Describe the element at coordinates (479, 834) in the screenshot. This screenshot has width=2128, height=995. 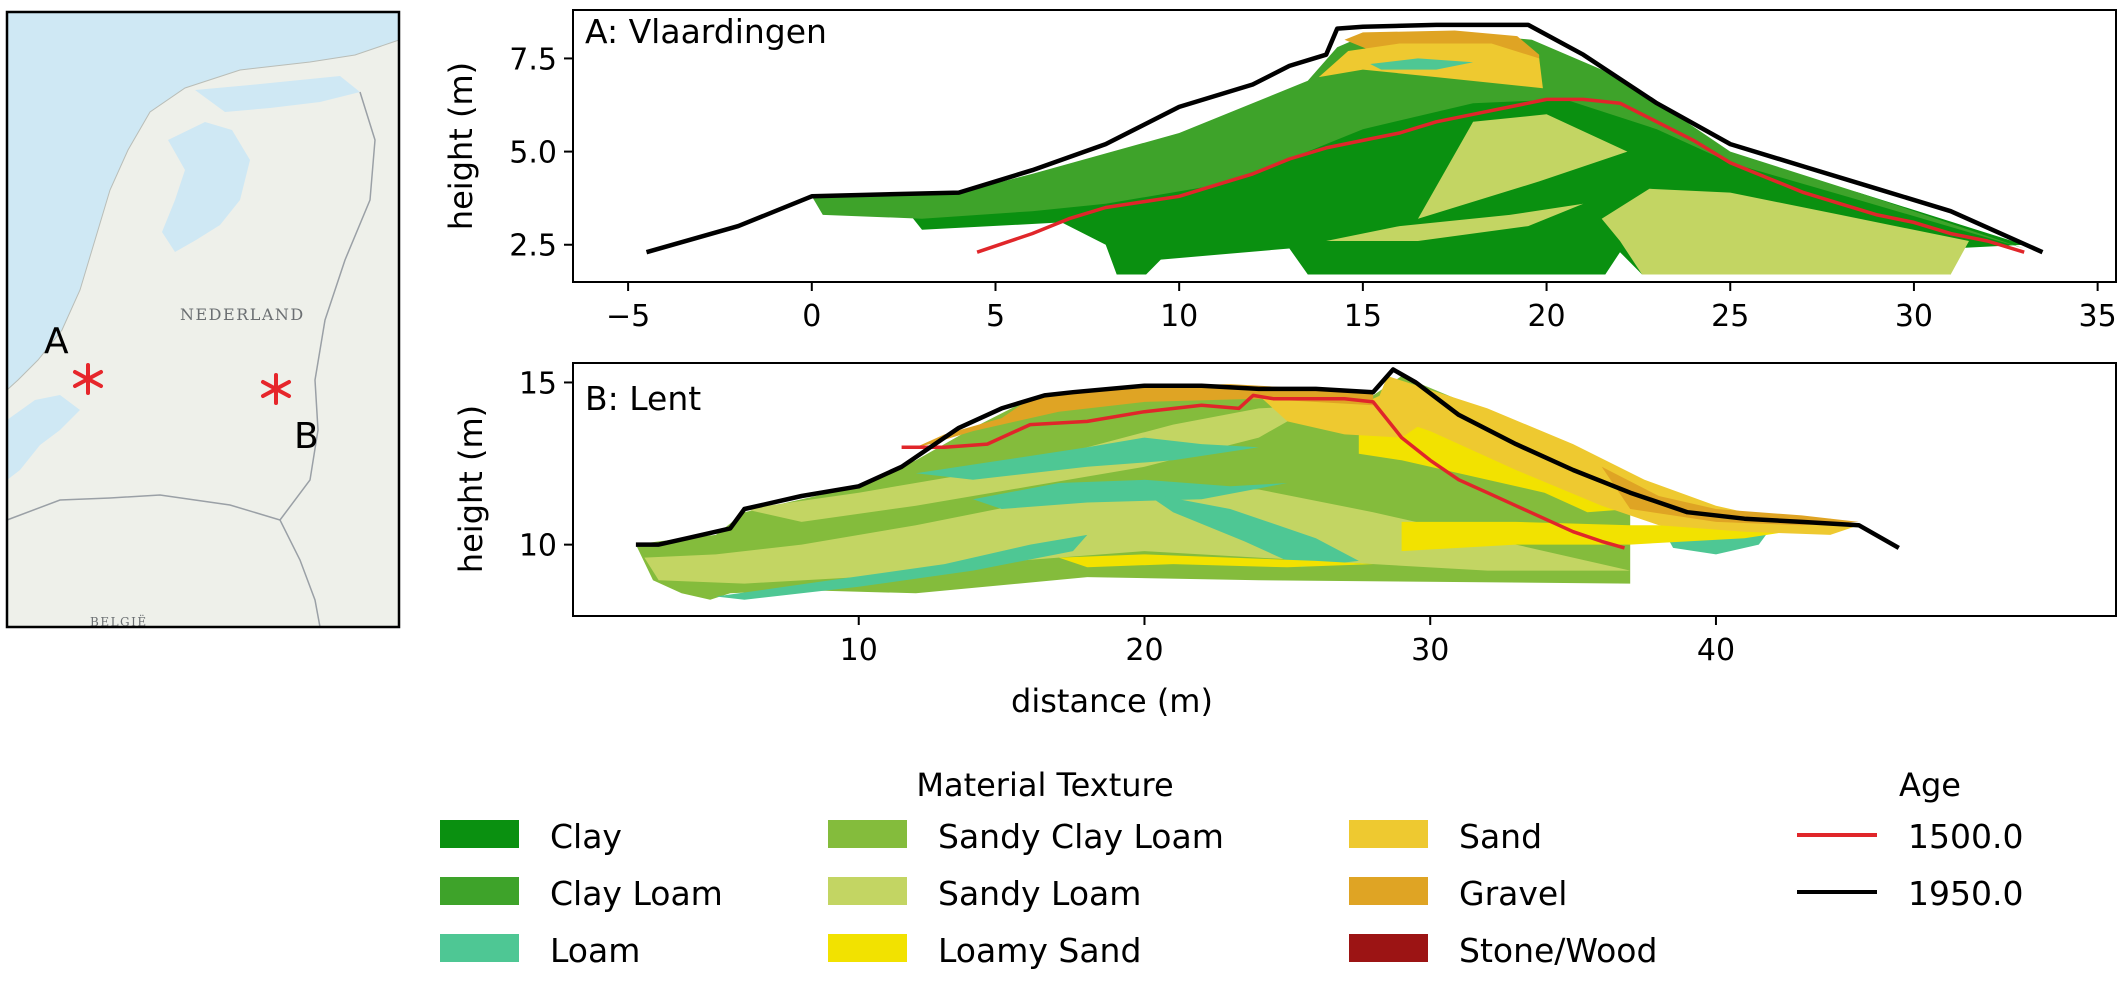
I see `legend-swatch-clay` at that location.